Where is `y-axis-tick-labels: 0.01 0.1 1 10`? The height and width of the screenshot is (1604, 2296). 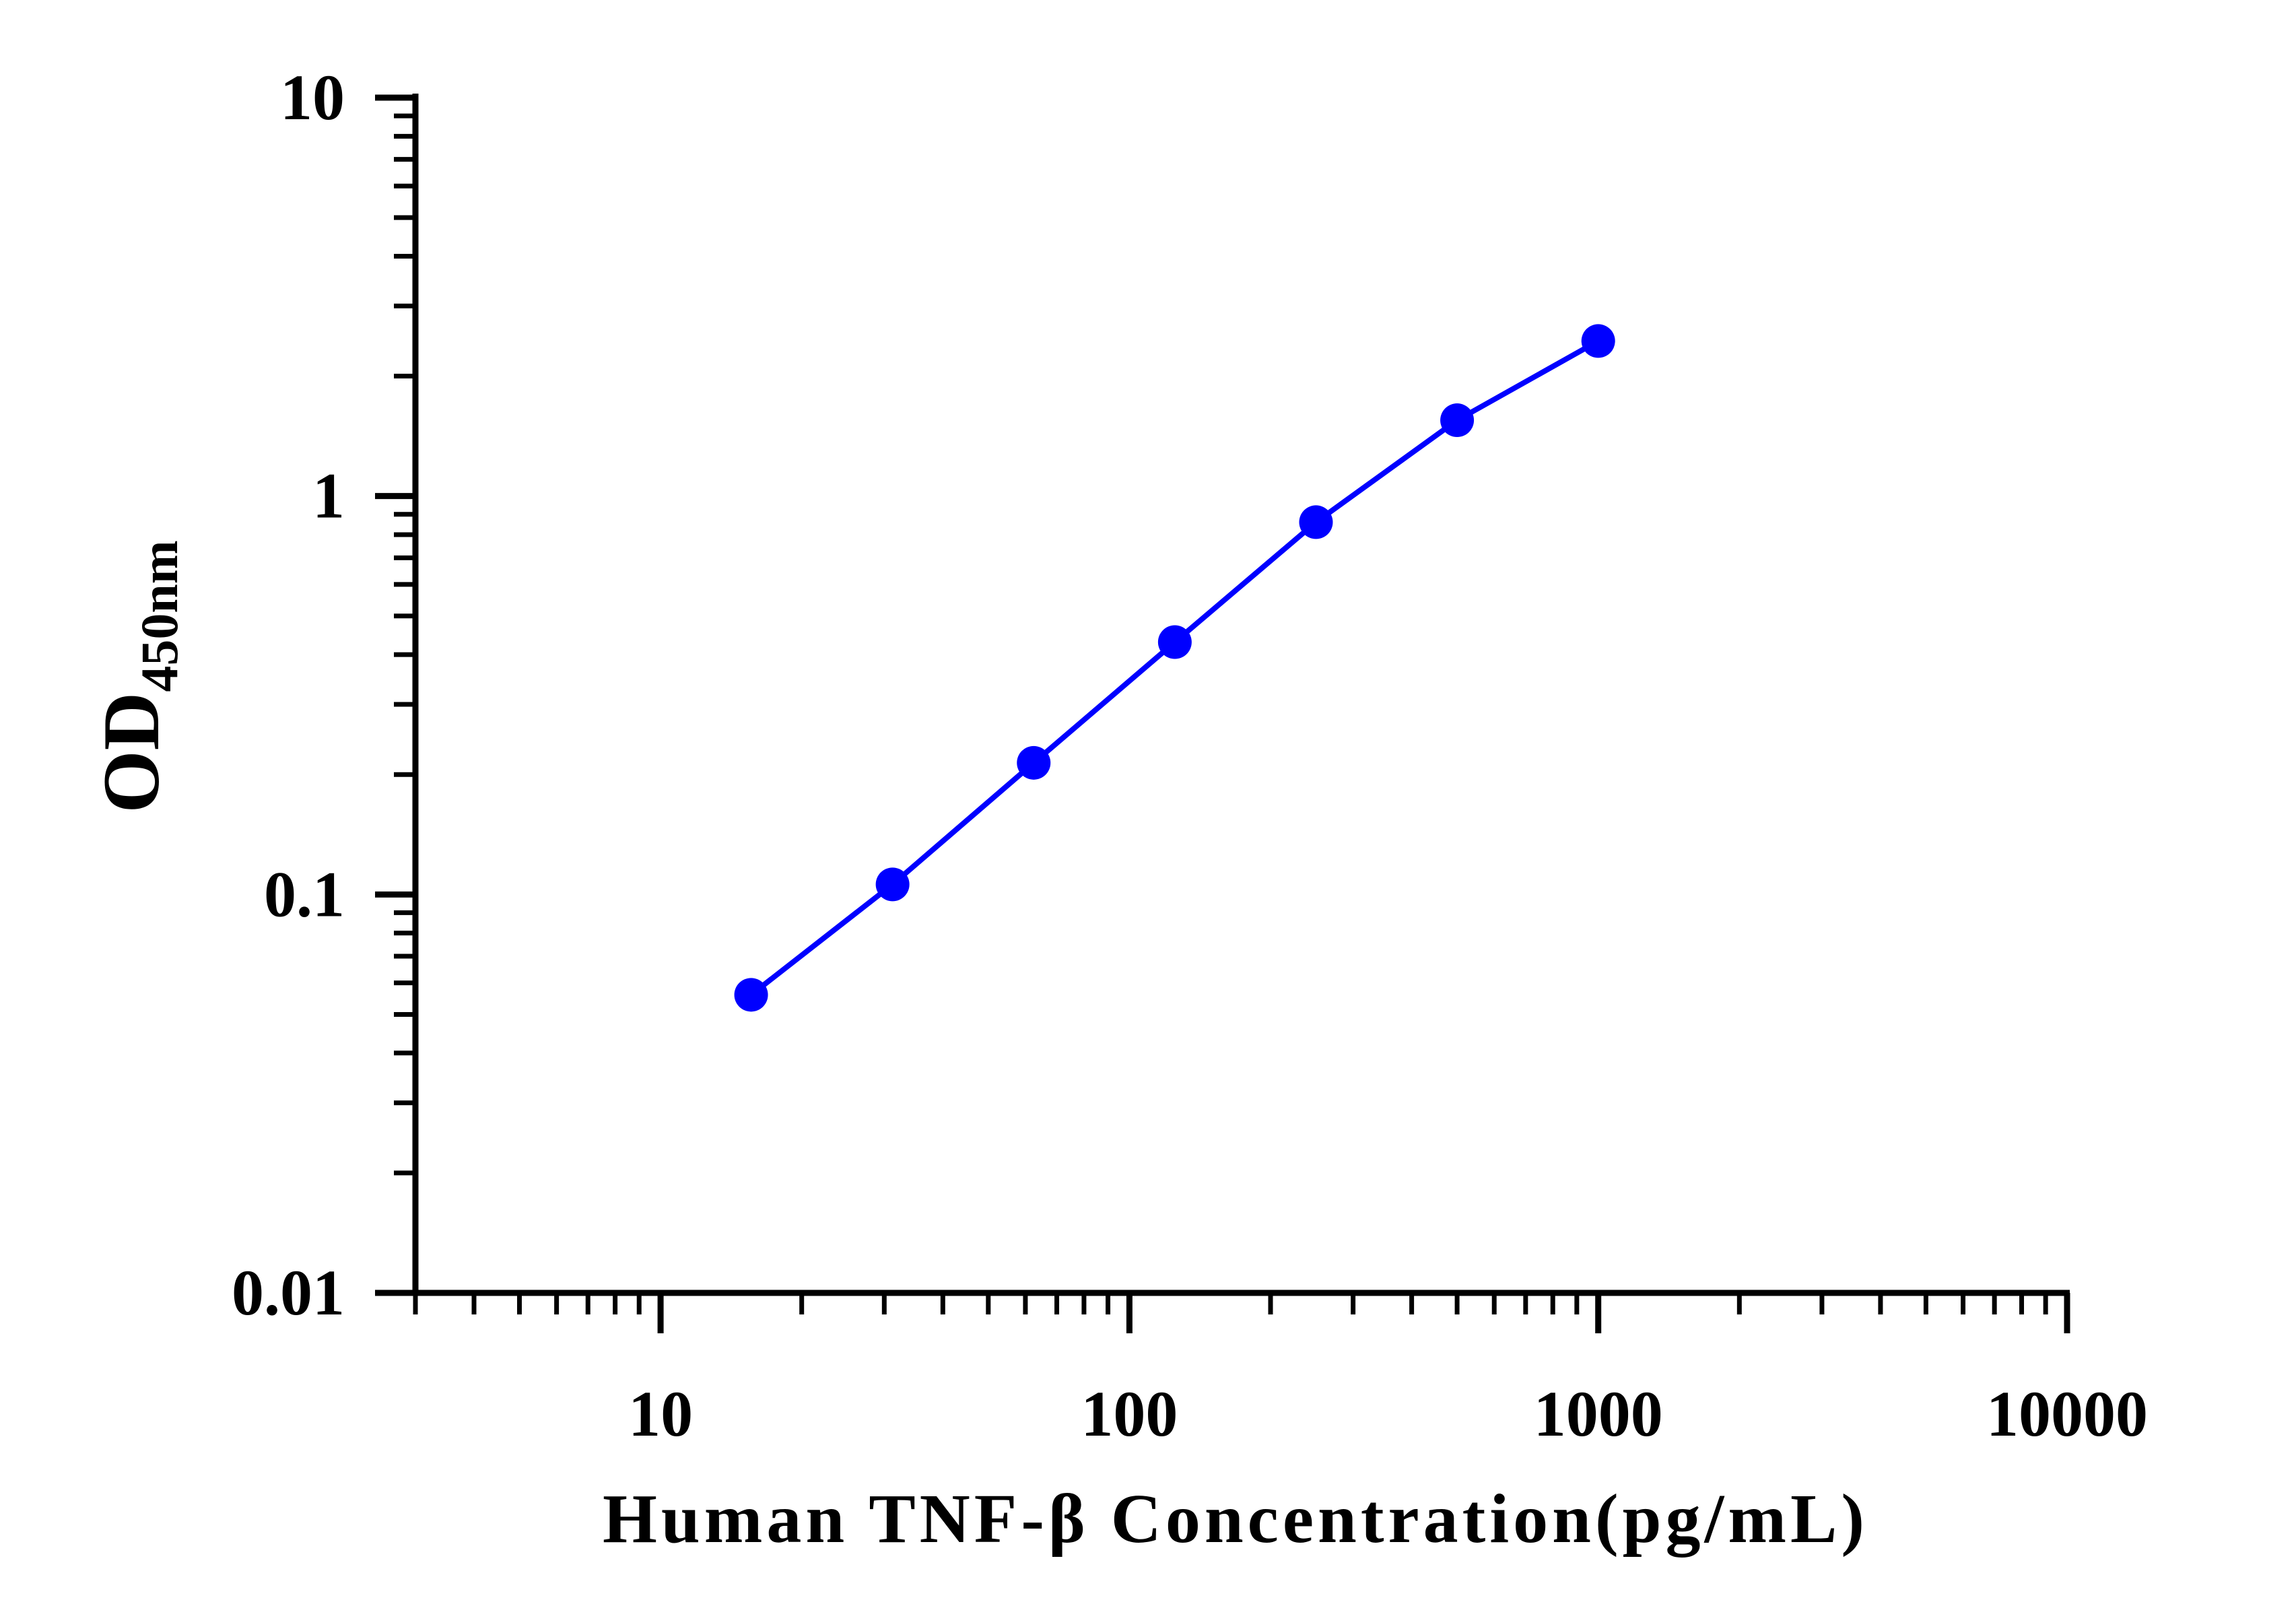
y-axis-tick-labels: 0.01 0.1 1 10 is located at coordinates (288, 695).